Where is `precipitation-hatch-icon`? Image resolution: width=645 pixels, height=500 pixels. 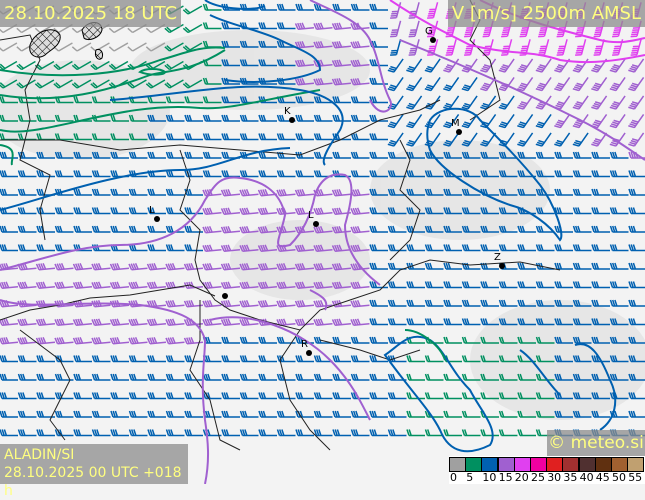
precipitation-hatch-icon is located at coordinates (99, 54).